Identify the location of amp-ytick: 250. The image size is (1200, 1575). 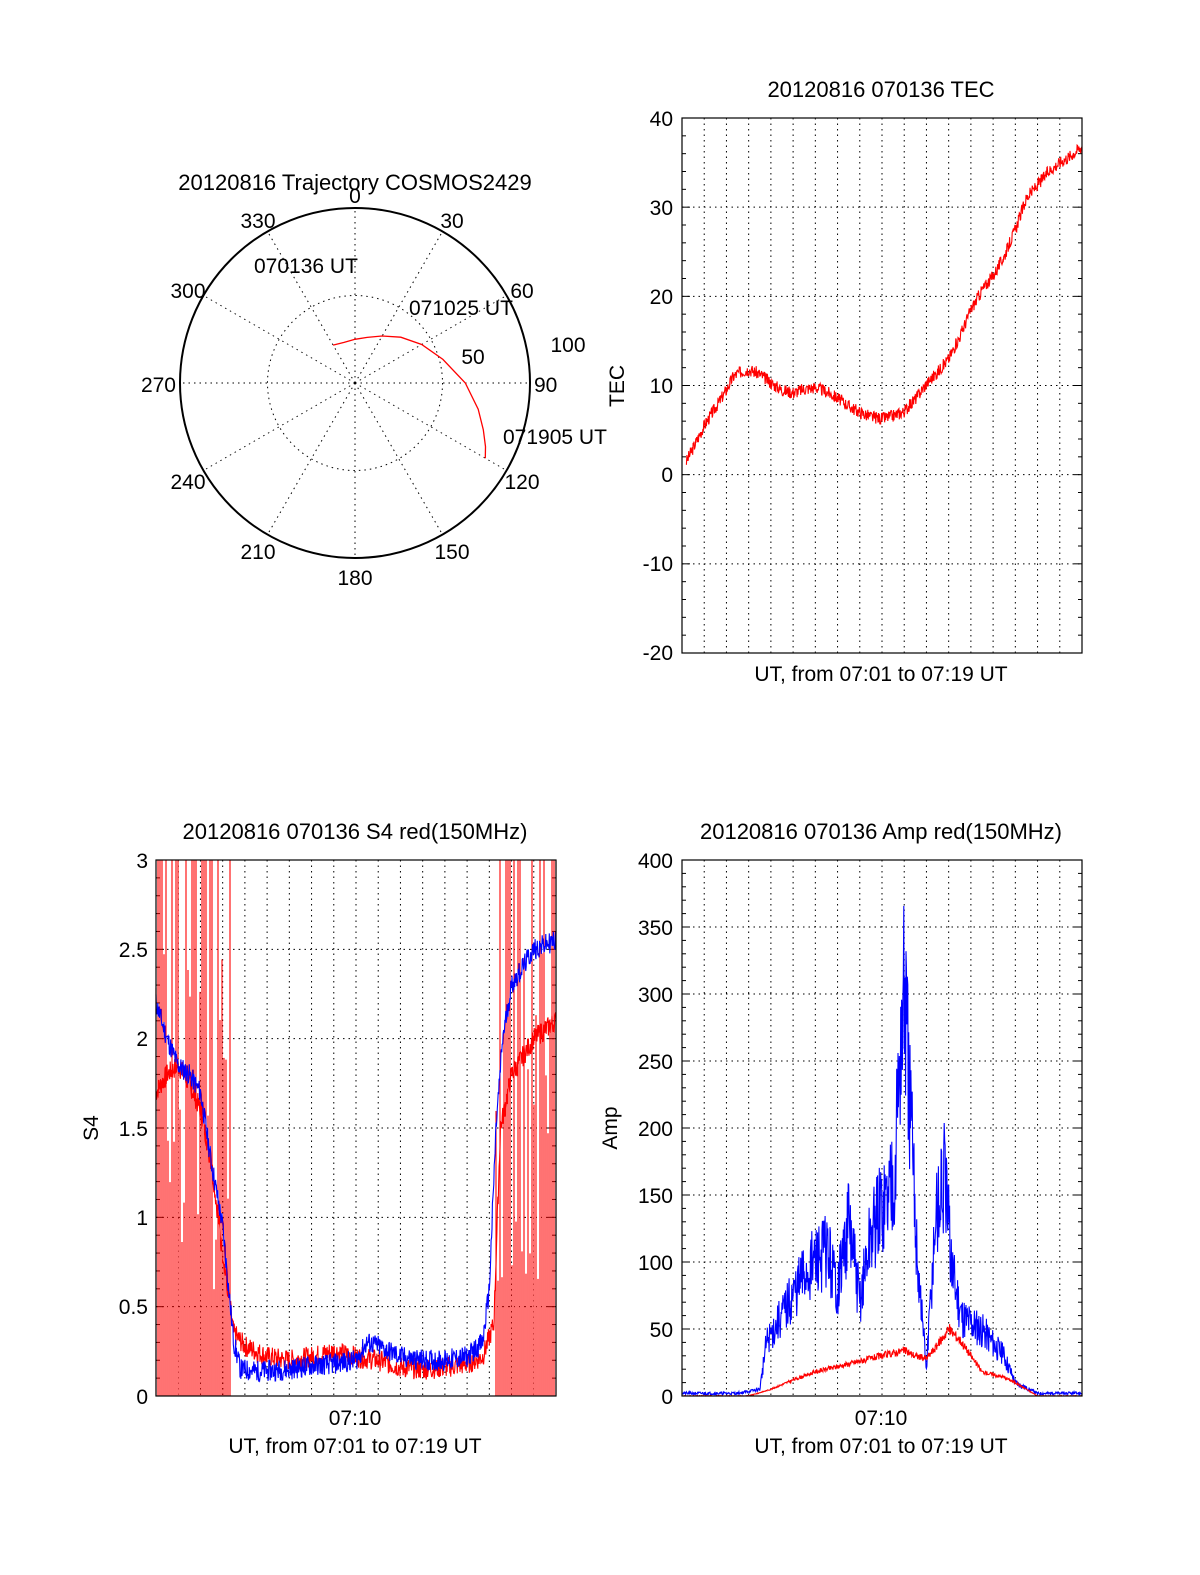
(655, 1062).